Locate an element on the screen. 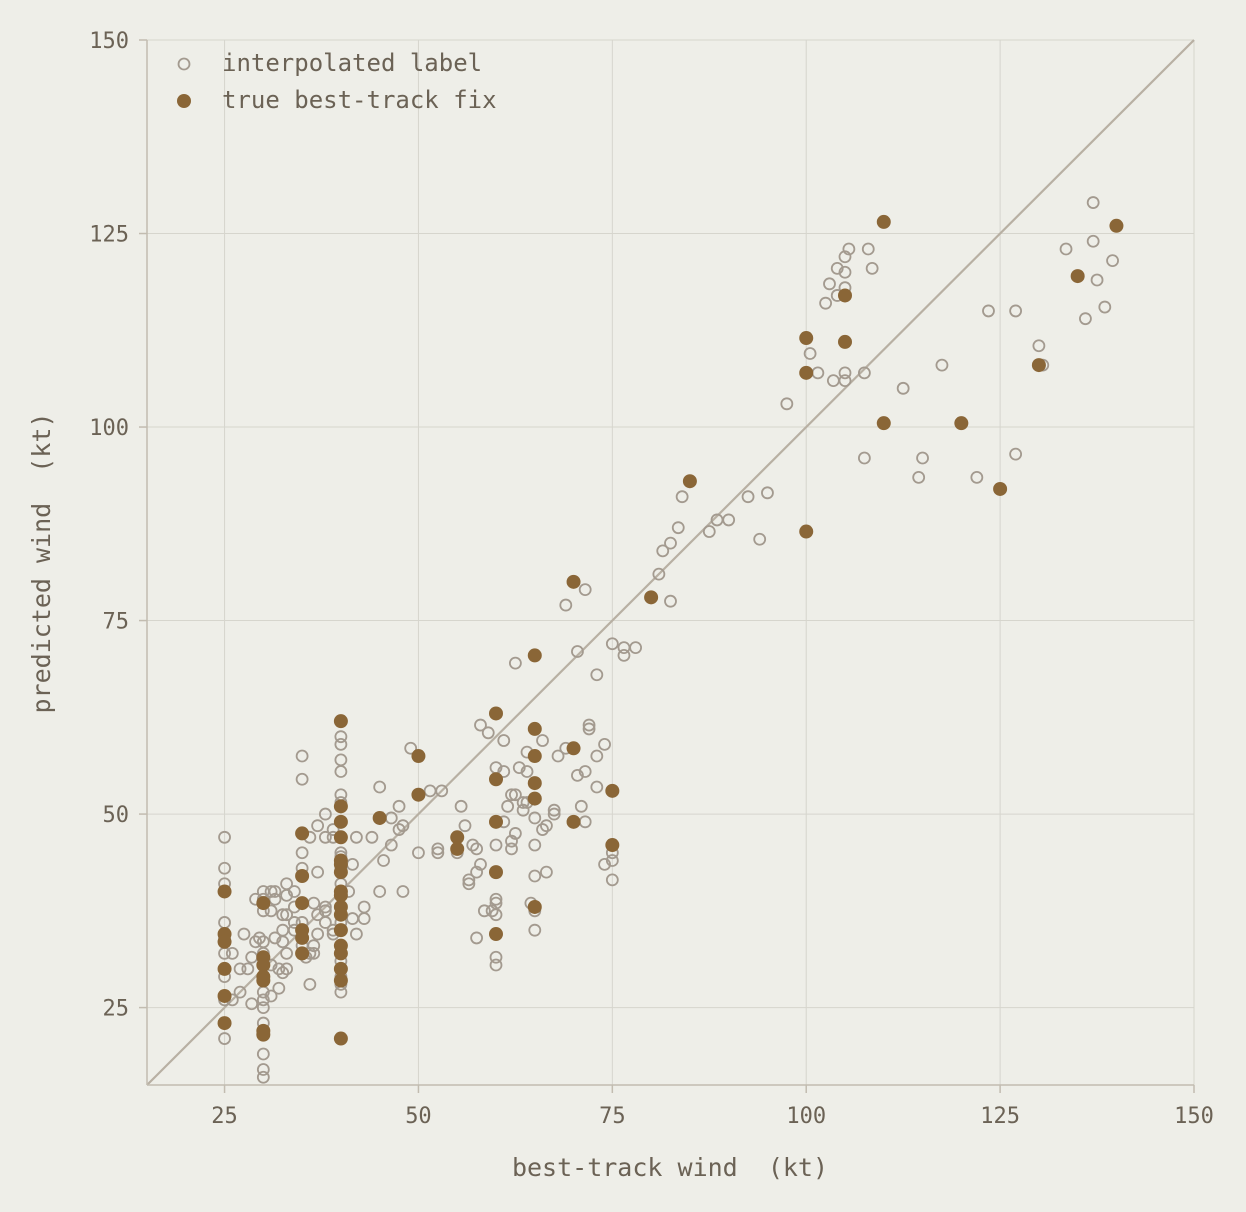  y-tick-label: 125 is located at coordinates (109, 235).